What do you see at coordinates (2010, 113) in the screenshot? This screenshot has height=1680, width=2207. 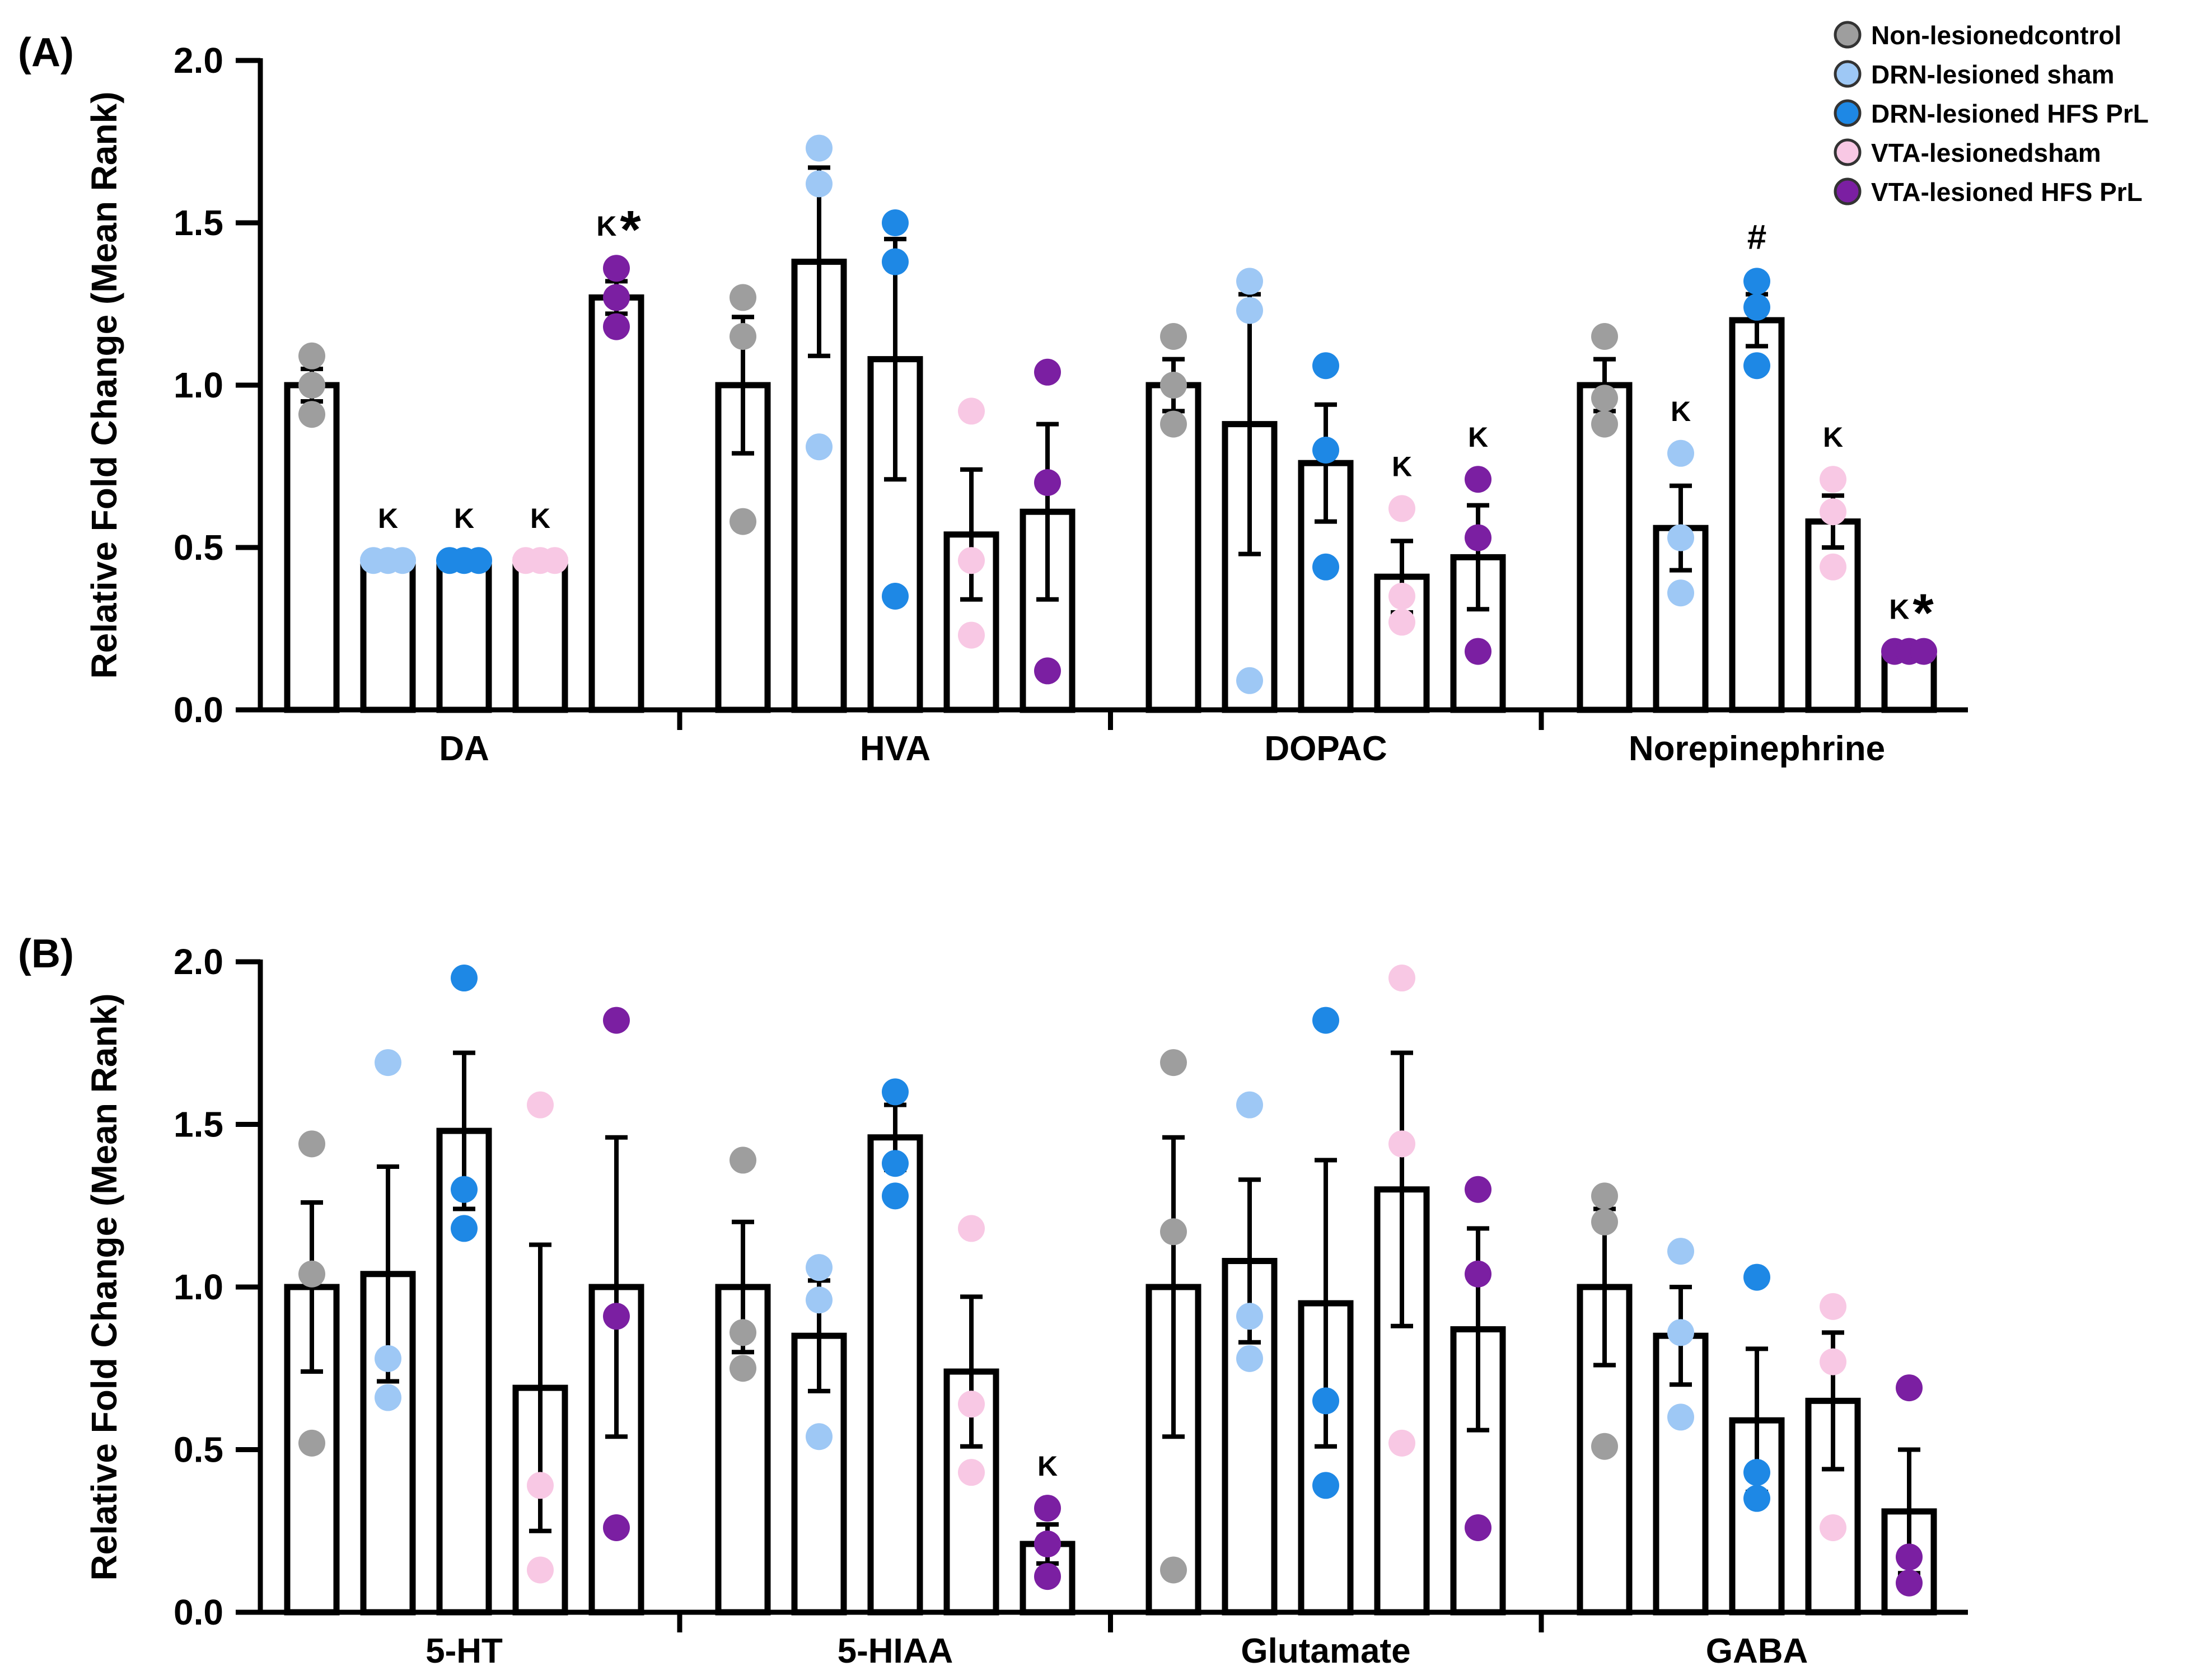 I see `legend-label: DRN-lesioned HFS PrL` at bounding box center [2010, 113].